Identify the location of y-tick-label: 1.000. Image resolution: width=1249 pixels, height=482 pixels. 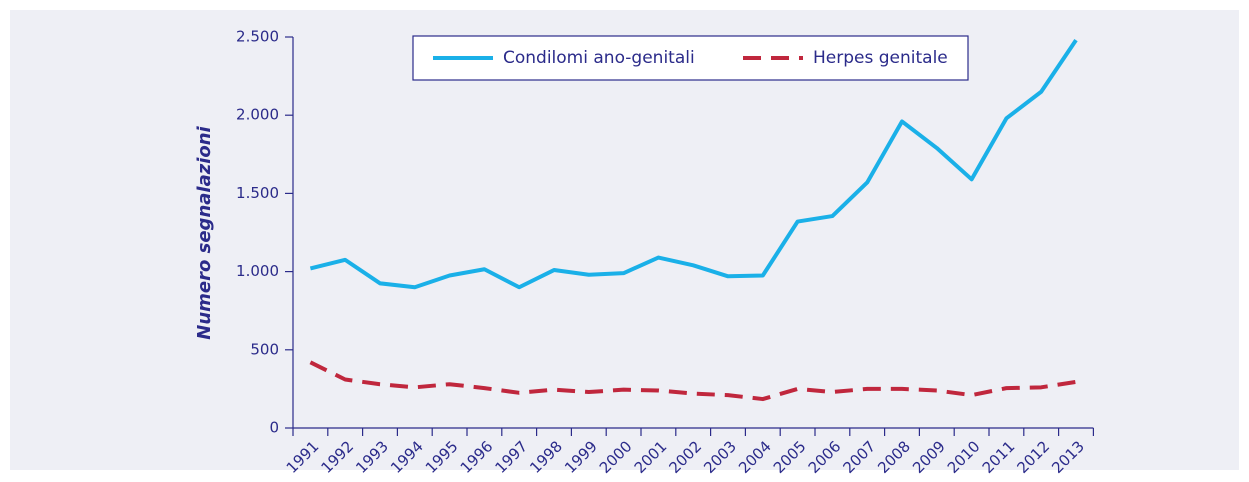
(257, 271).